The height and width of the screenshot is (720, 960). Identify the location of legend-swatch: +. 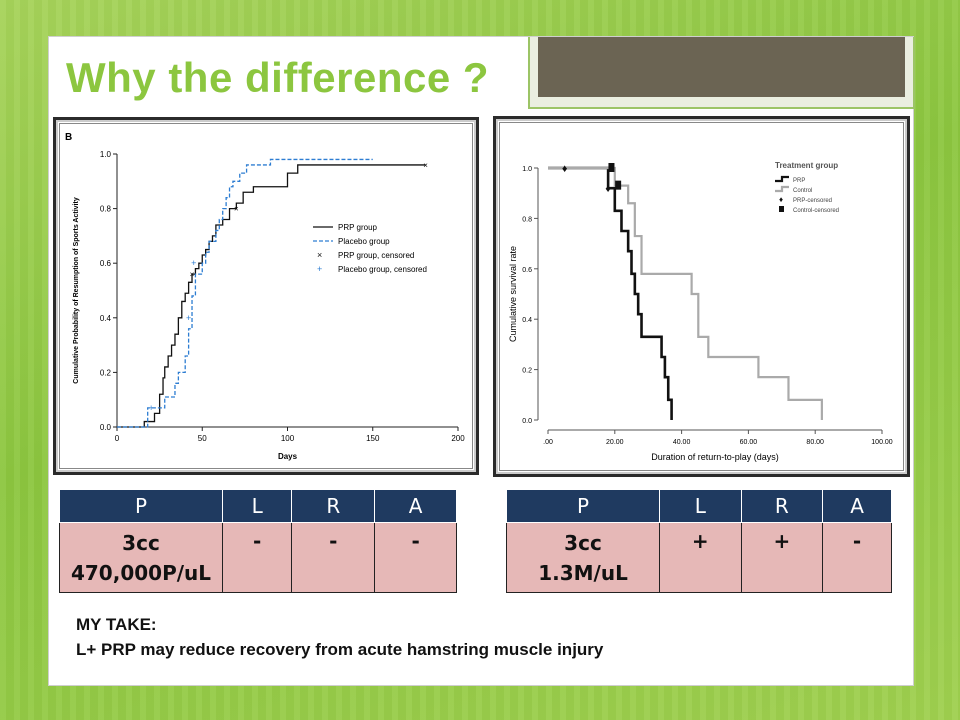
(319, 269).